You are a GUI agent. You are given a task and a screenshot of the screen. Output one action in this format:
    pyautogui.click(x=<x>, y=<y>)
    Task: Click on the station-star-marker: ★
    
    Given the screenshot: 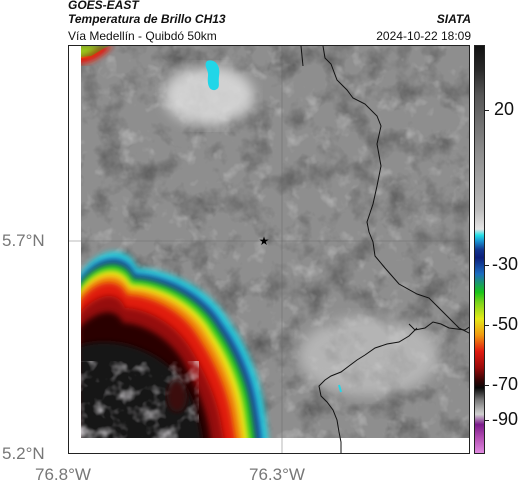 What is the action you would take?
    pyautogui.click(x=264, y=241)
    